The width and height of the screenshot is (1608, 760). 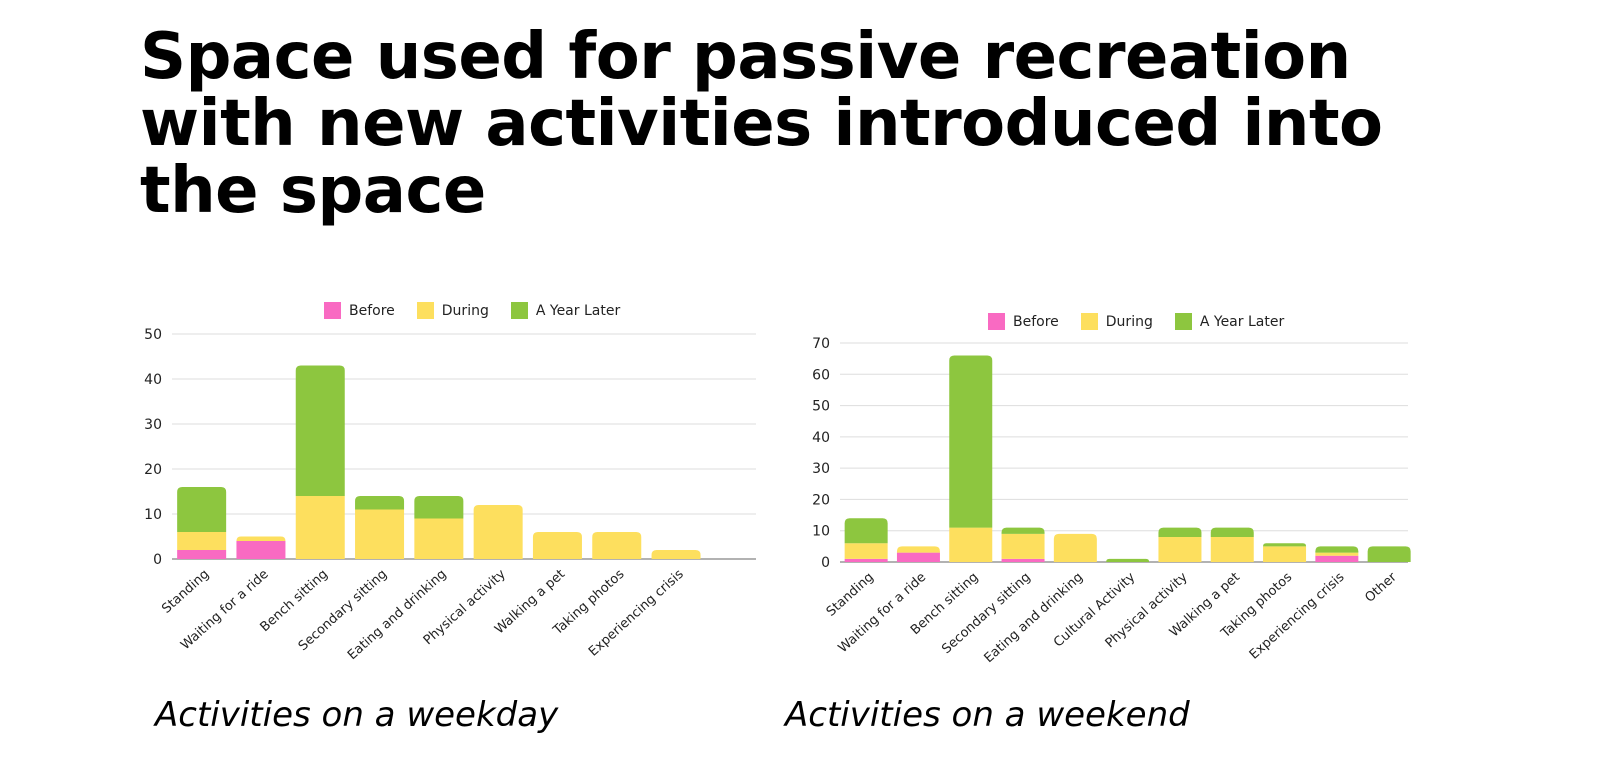 I want to click on weekday-chart-legend: Before During A Year Later, so click(x=472, y=310).